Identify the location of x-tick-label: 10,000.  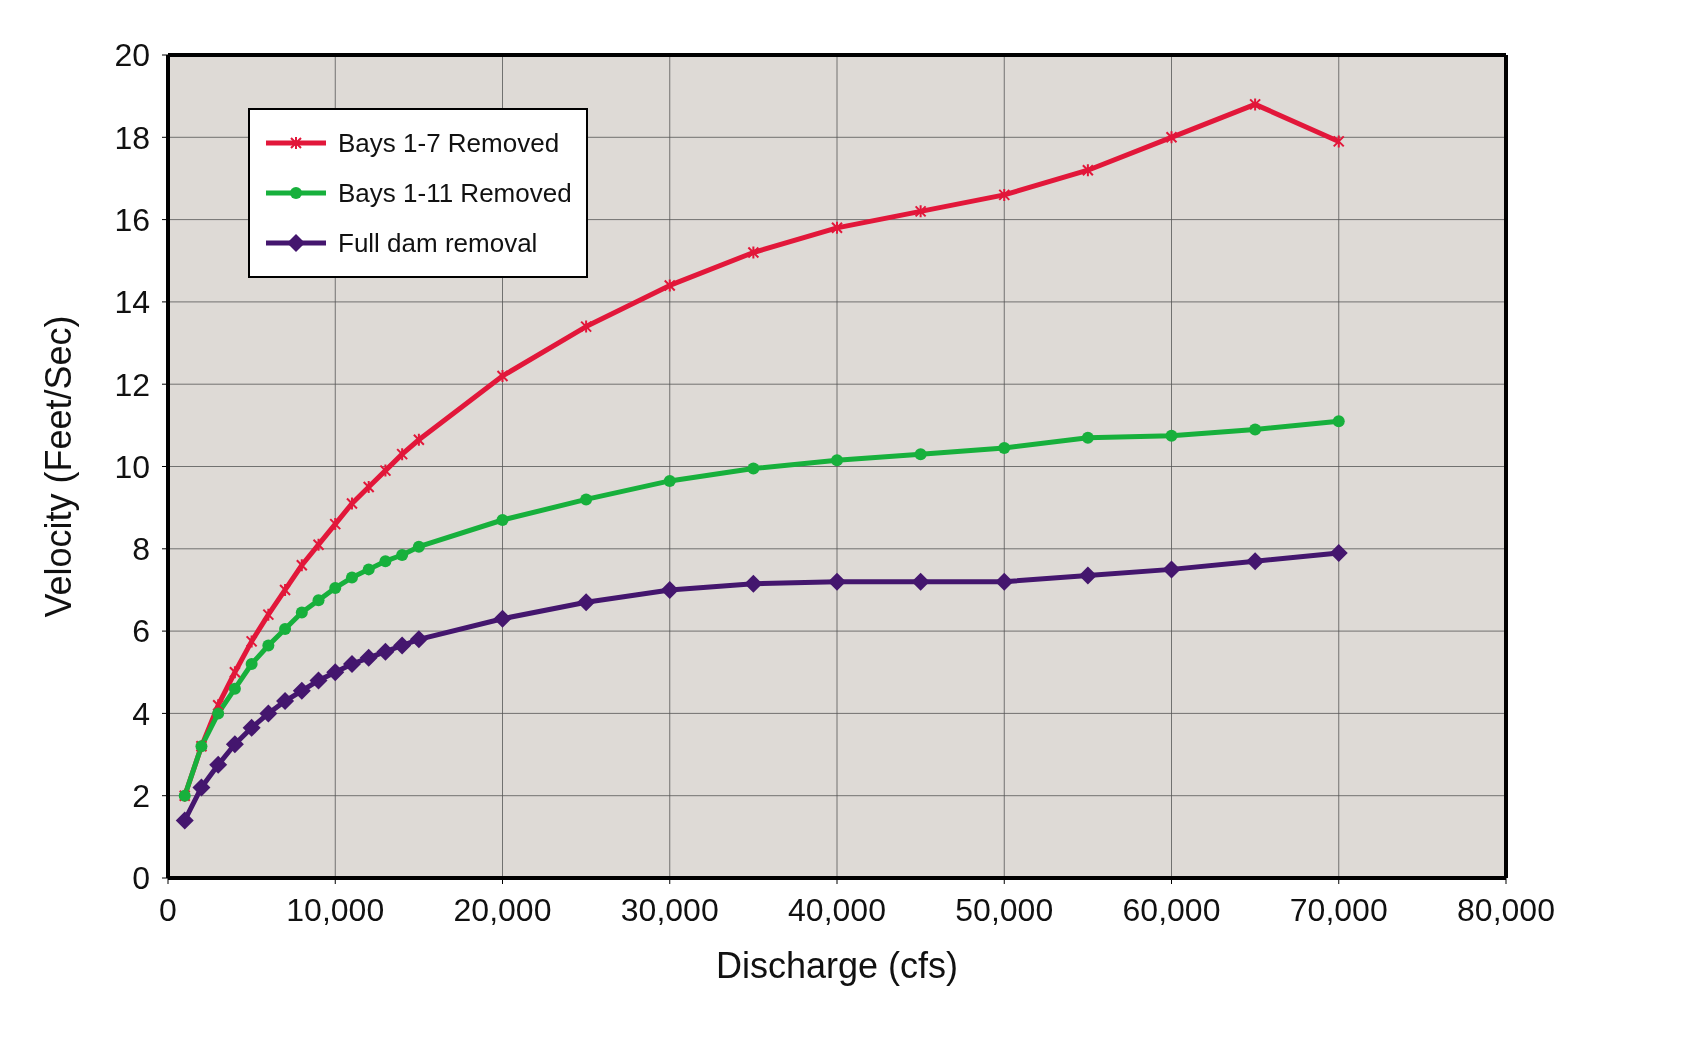
(335, 909).